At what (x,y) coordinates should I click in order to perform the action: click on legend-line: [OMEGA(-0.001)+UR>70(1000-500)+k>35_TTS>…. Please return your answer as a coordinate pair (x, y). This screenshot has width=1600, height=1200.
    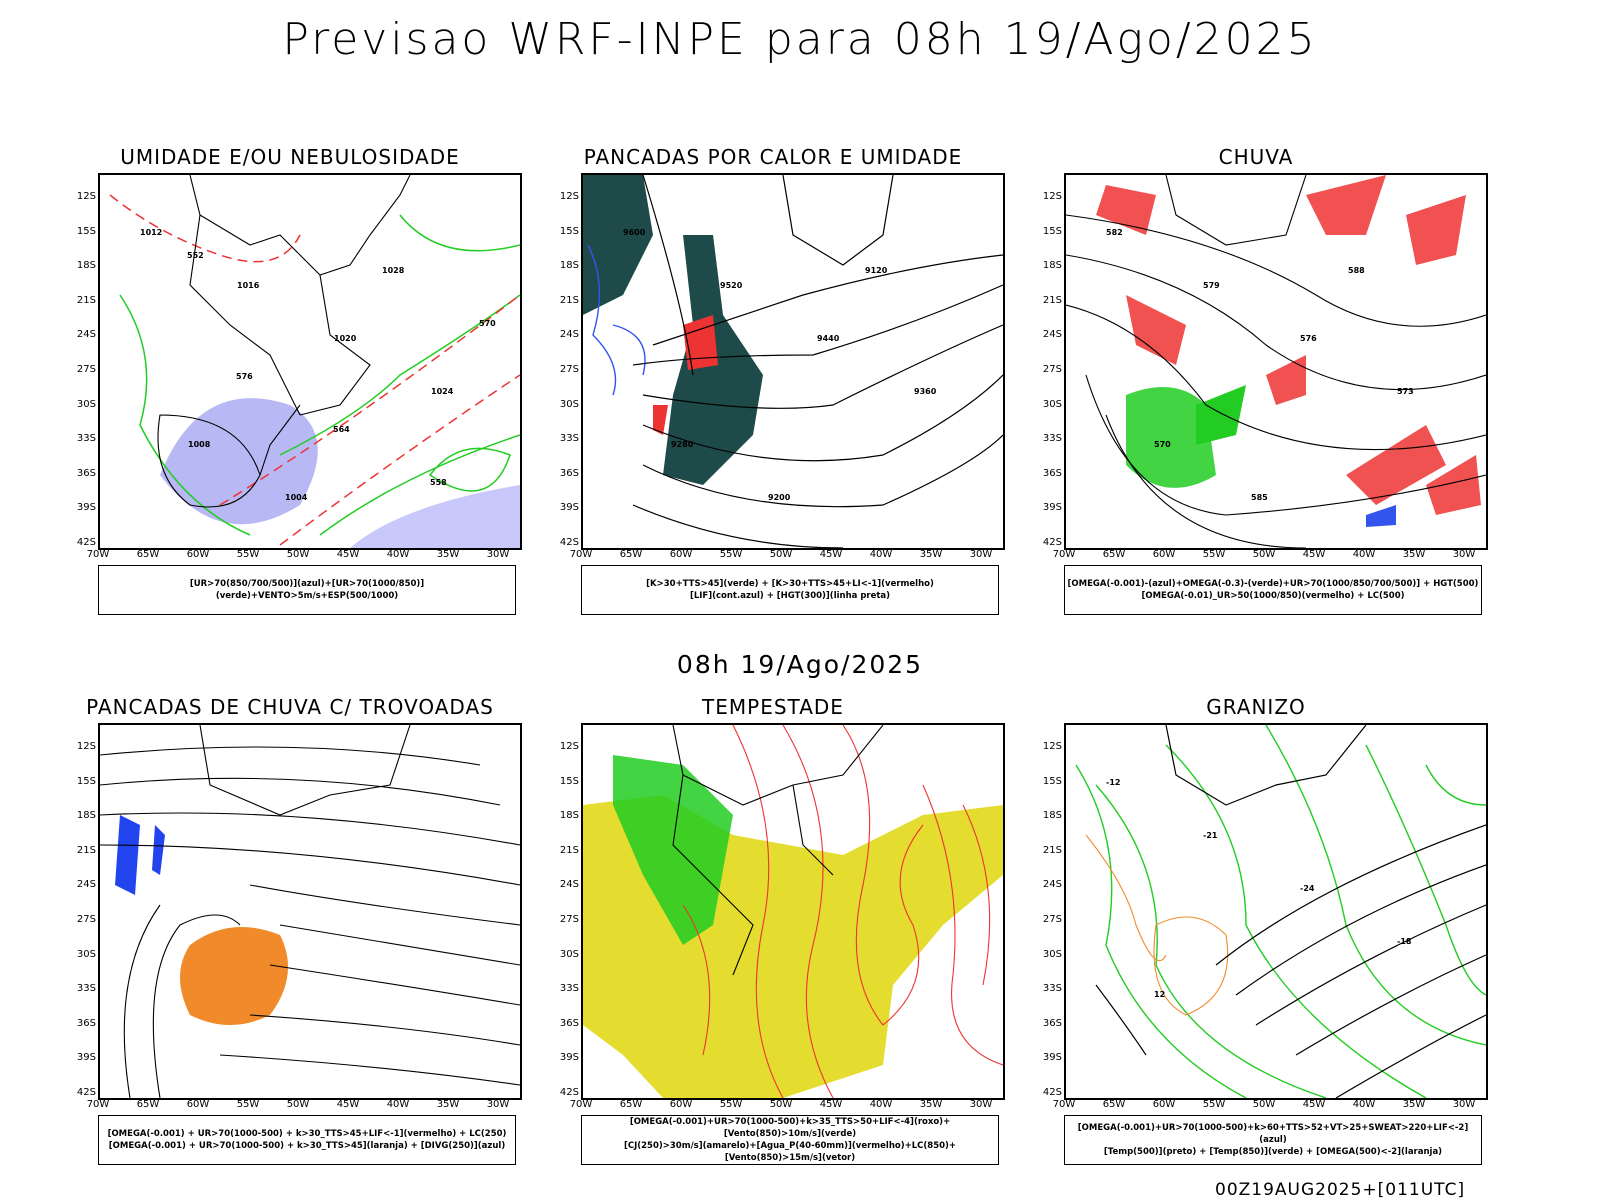
    Looking at the image, I should click on (790, 1128).